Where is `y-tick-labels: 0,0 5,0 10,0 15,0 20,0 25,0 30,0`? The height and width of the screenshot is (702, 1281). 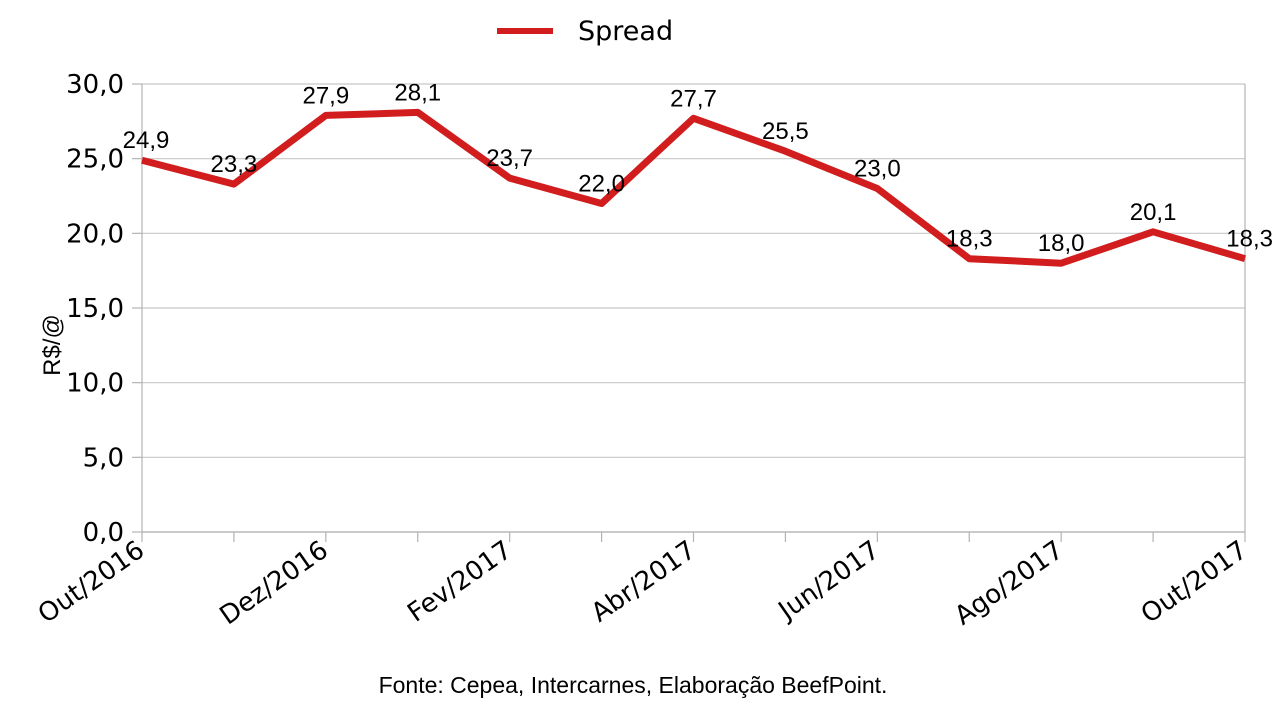
y-tick-labels: 0,0 5,0 10,0 15,0 20,0 25,0 30,0 is located at coordinates (95, 309).